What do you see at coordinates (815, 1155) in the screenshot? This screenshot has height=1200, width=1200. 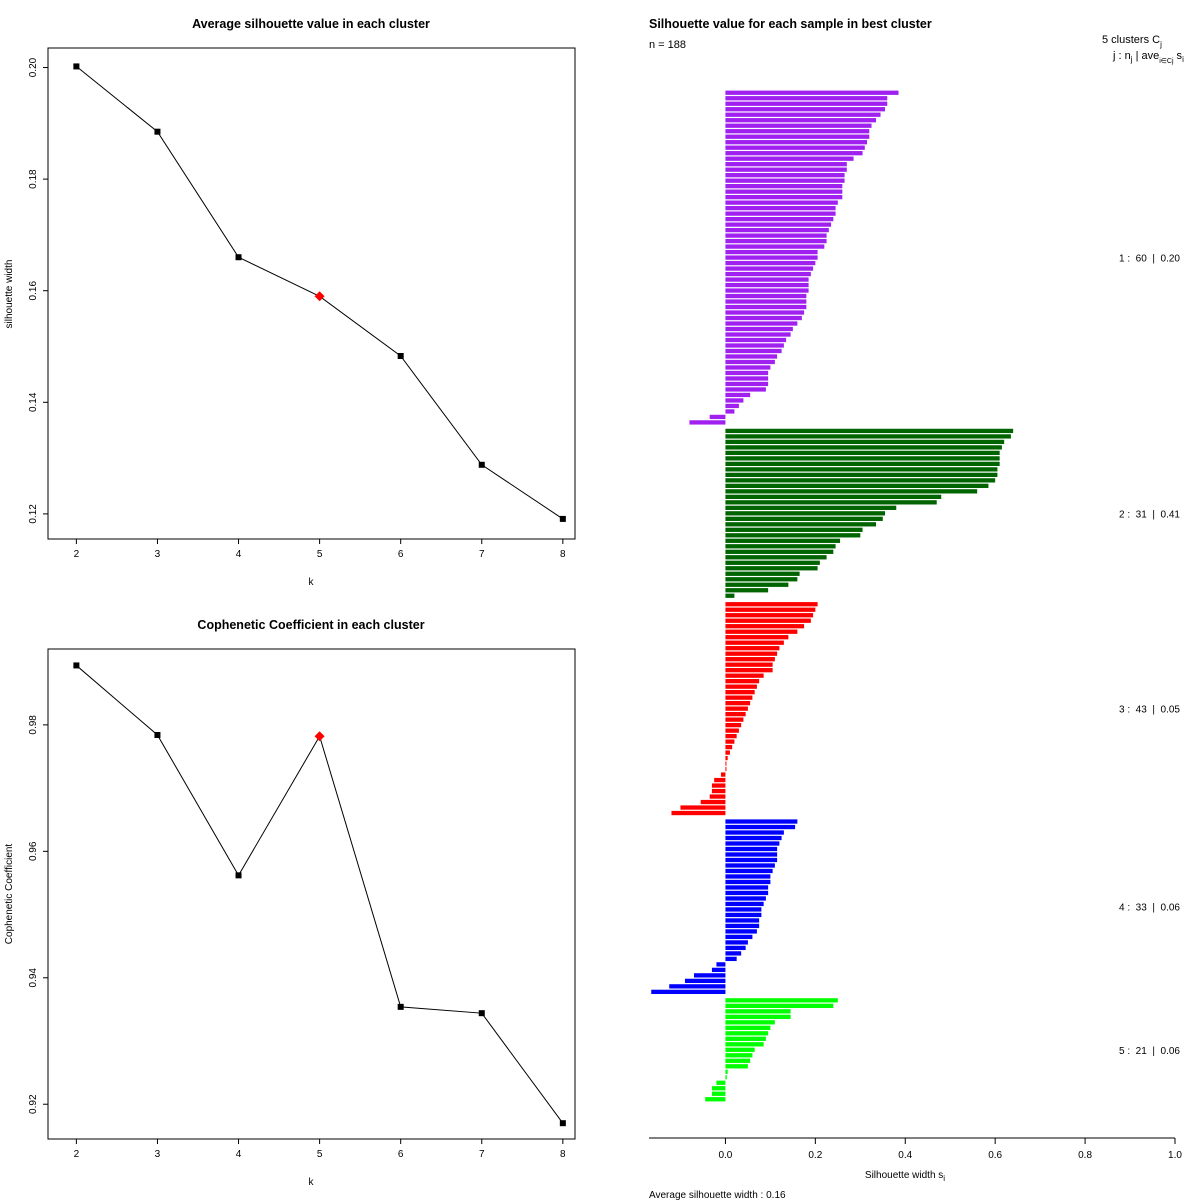 I see `x-tick-label: 0.2` at bounding box center [815, 1155].